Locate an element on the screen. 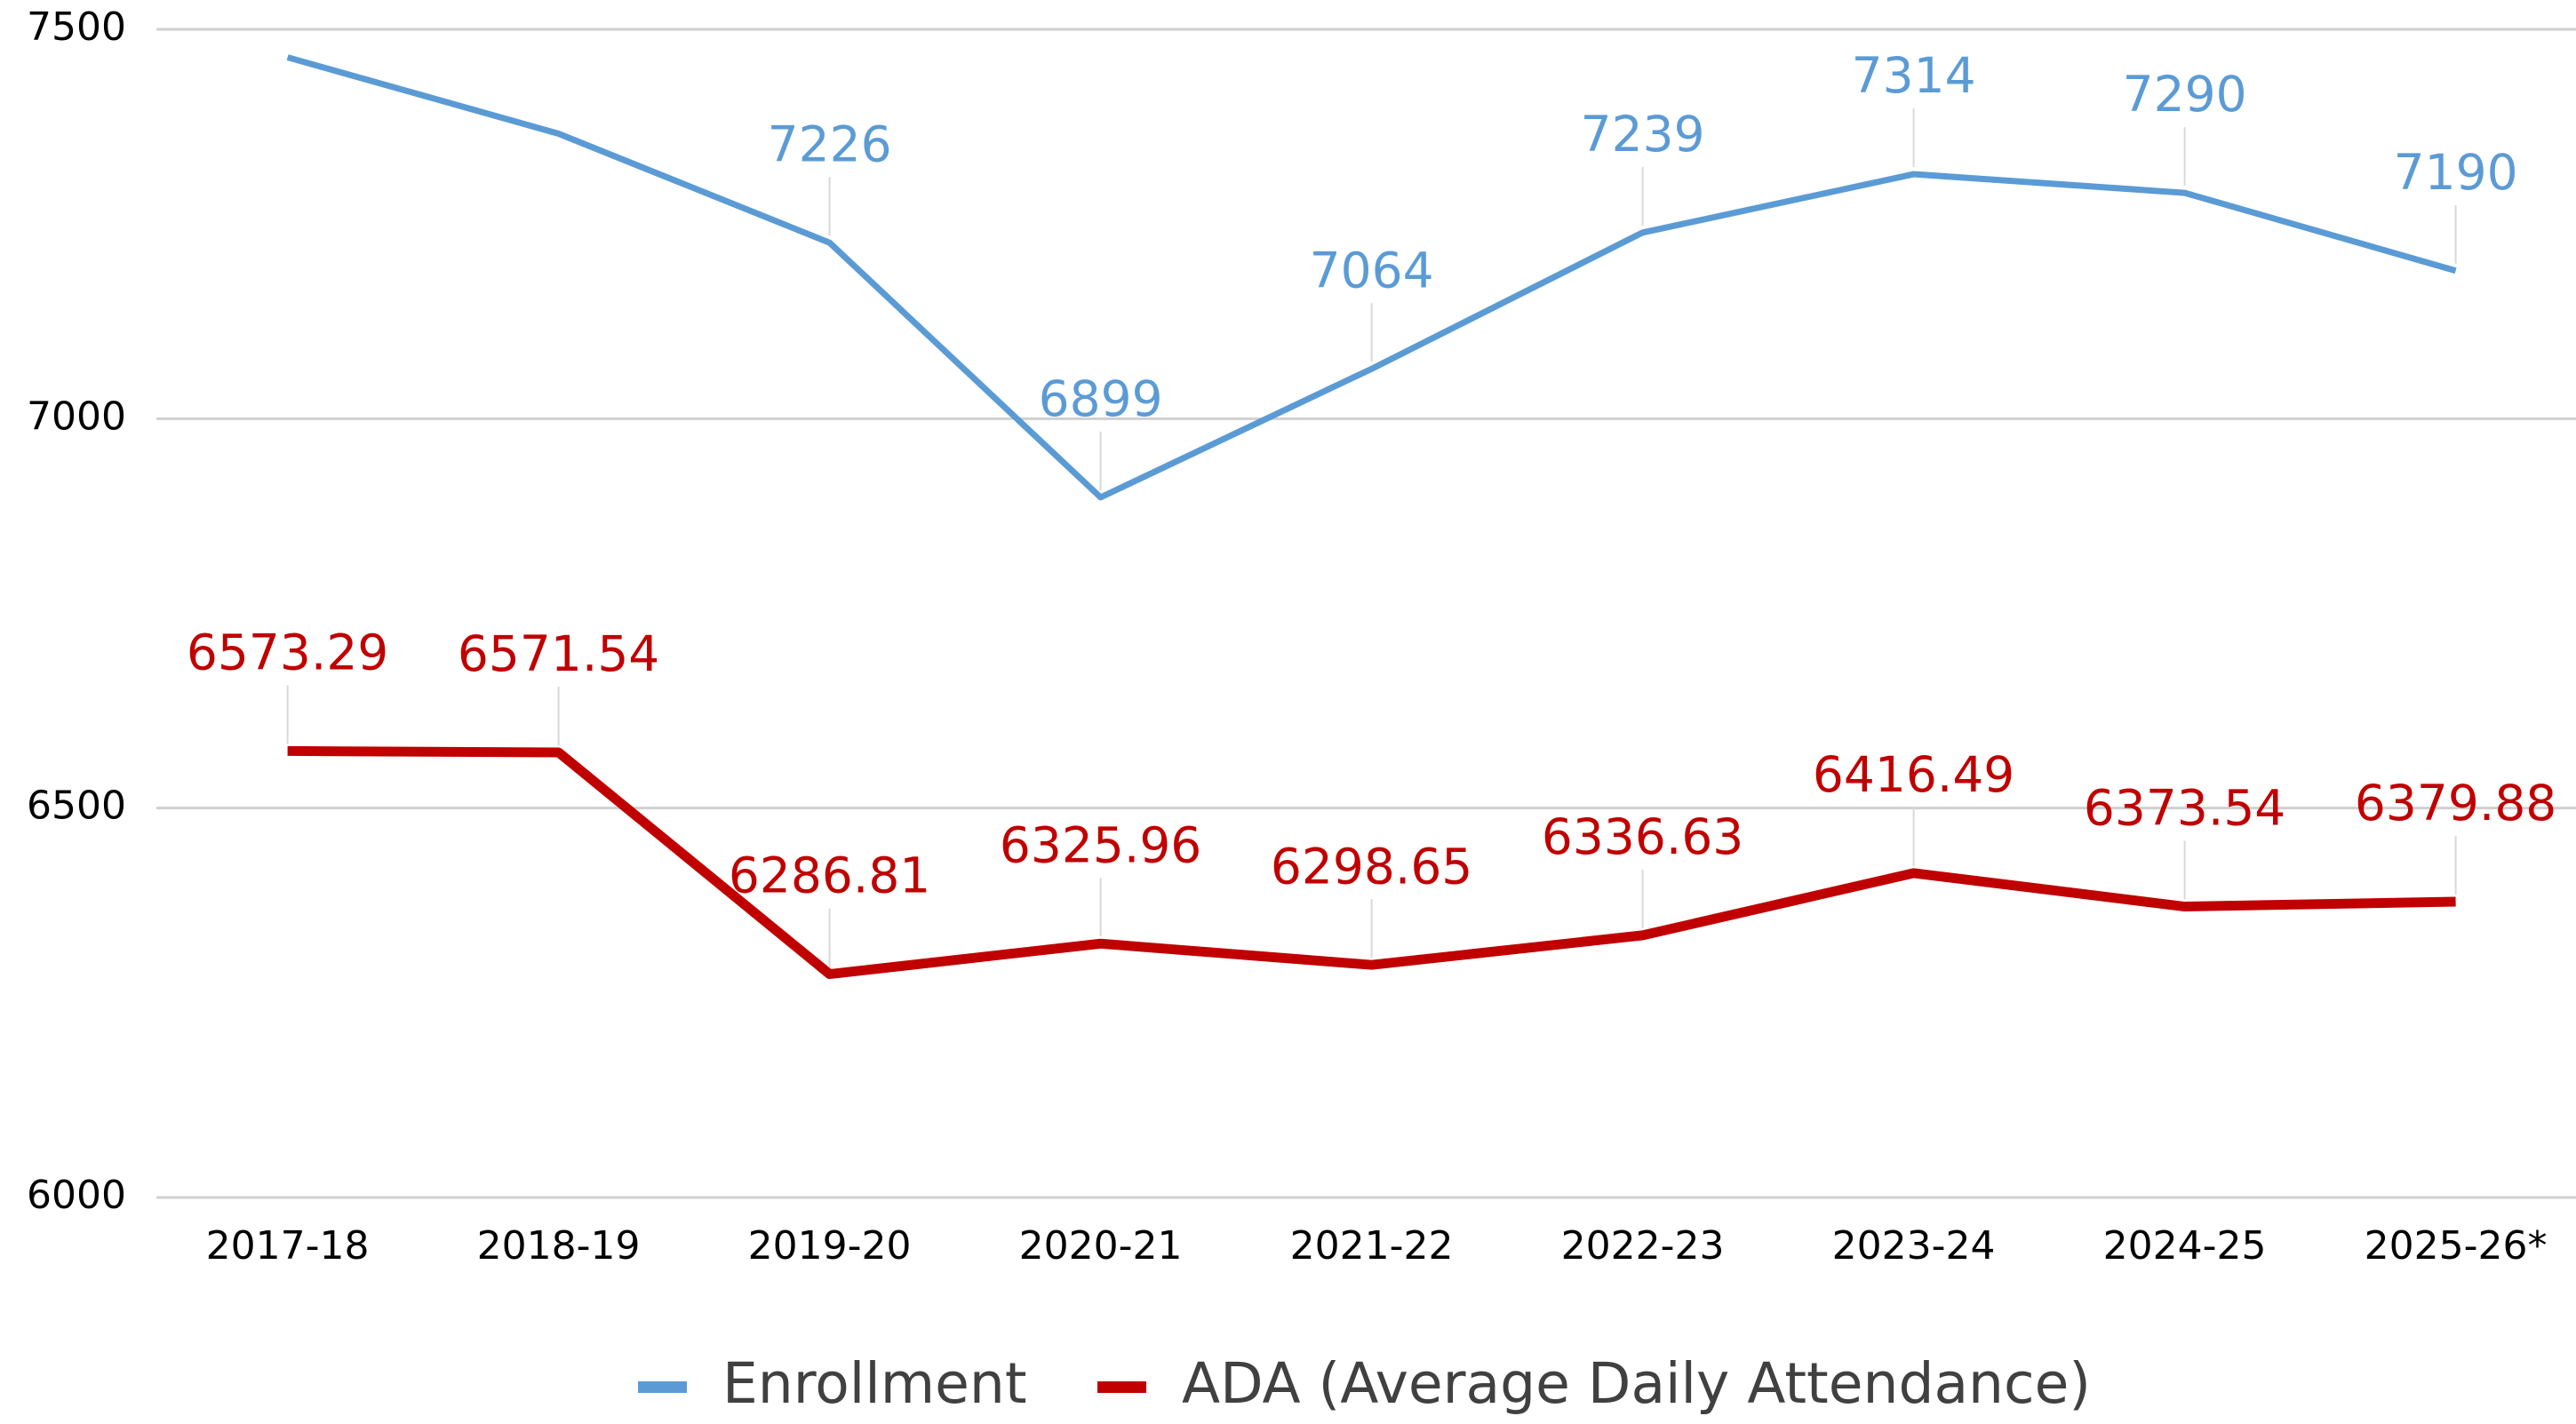  x-tick-label: 2017-18 is located at coordinates (288, 1246).